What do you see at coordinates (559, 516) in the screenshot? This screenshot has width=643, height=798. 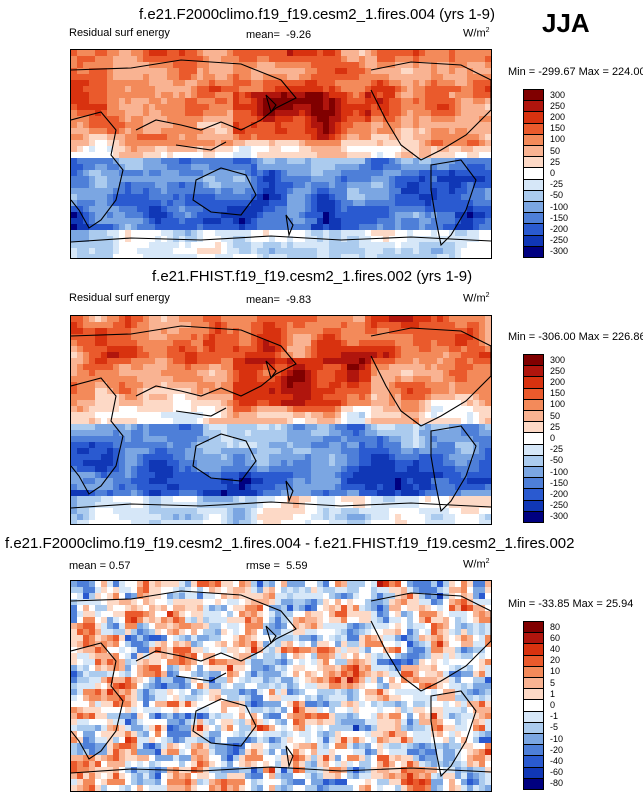 I see `colorbar-tick-label: -300` at bounding box center [559, 516].